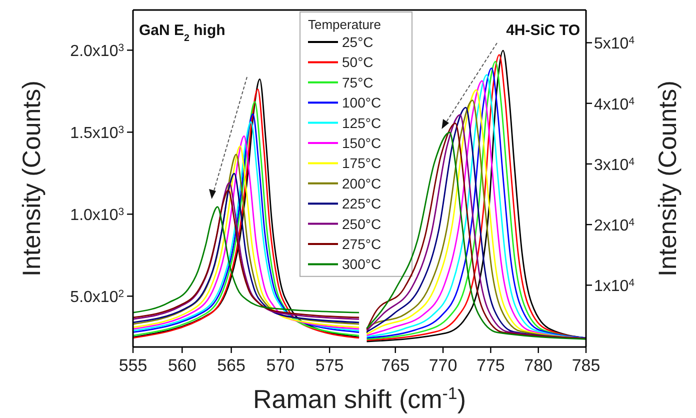  Describe the element at coordinates (231, 365) in the screenshot. I see `x-tick-label: 565` at that location.